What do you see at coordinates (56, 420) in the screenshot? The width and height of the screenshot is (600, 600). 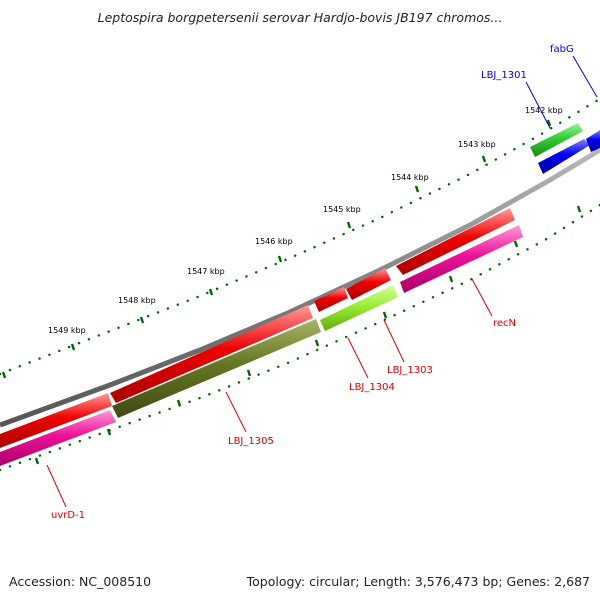 I see `gene-uvrd-1-feature` at bounding box center [56, 420].